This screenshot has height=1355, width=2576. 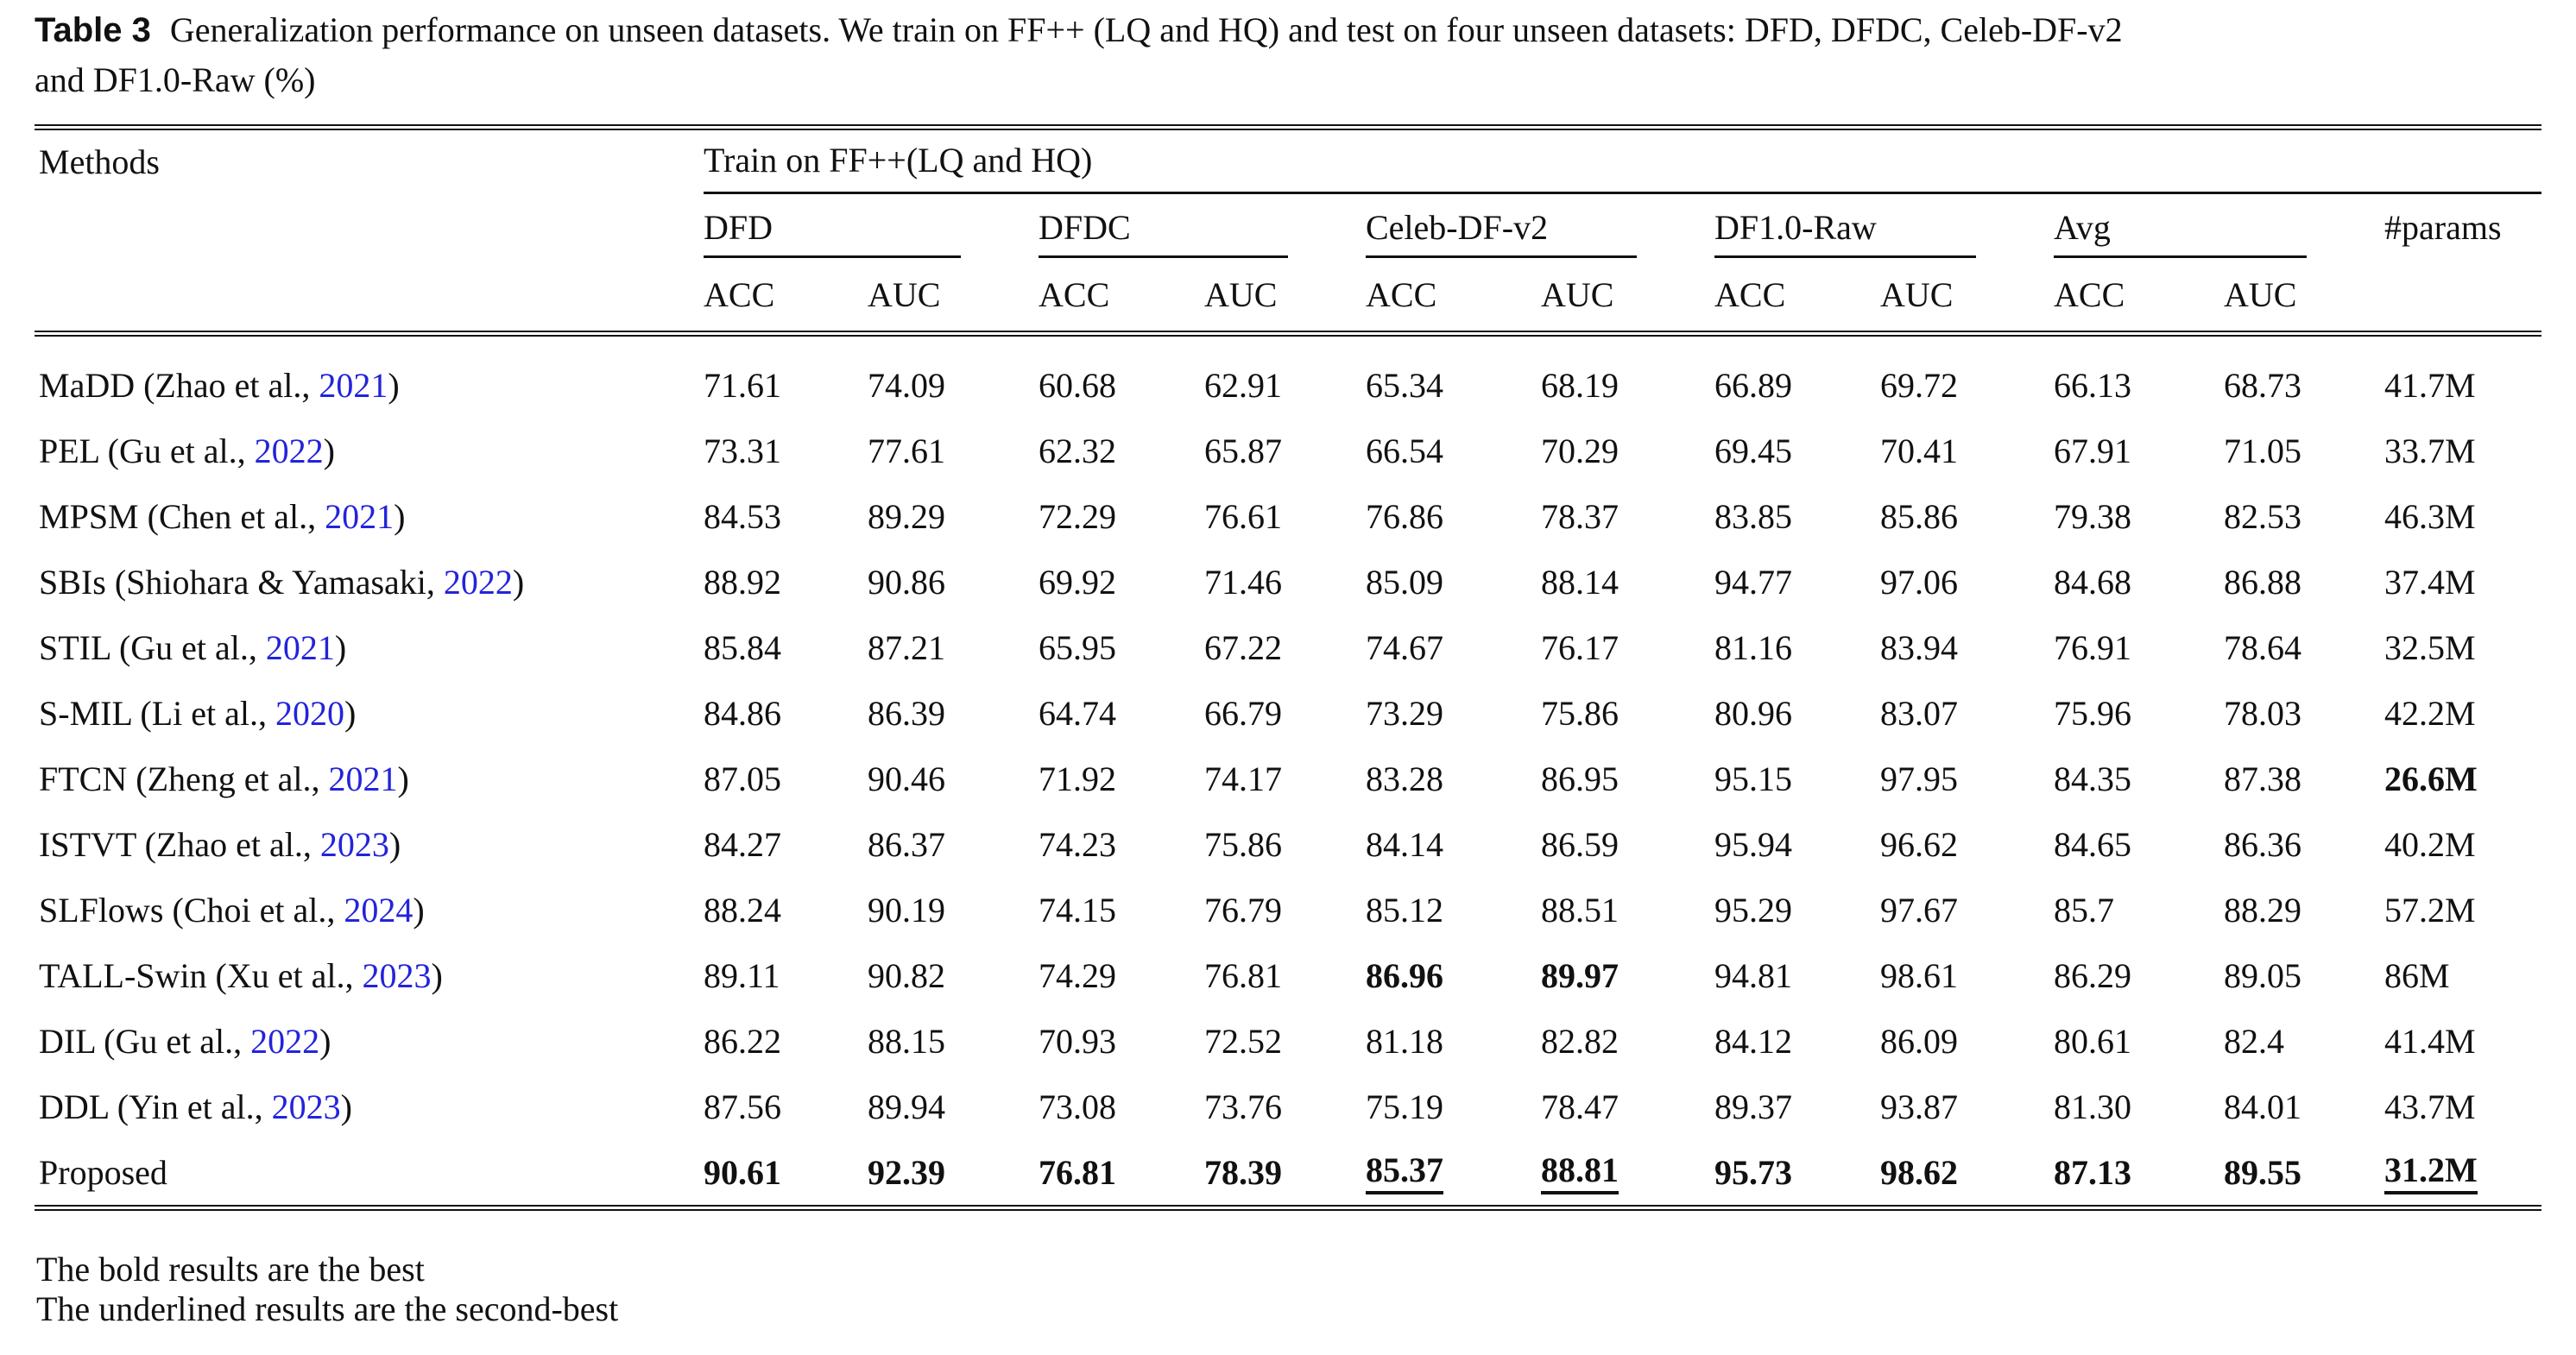 I want to click on value-cell: 87.05, so click(x=742, y=779).